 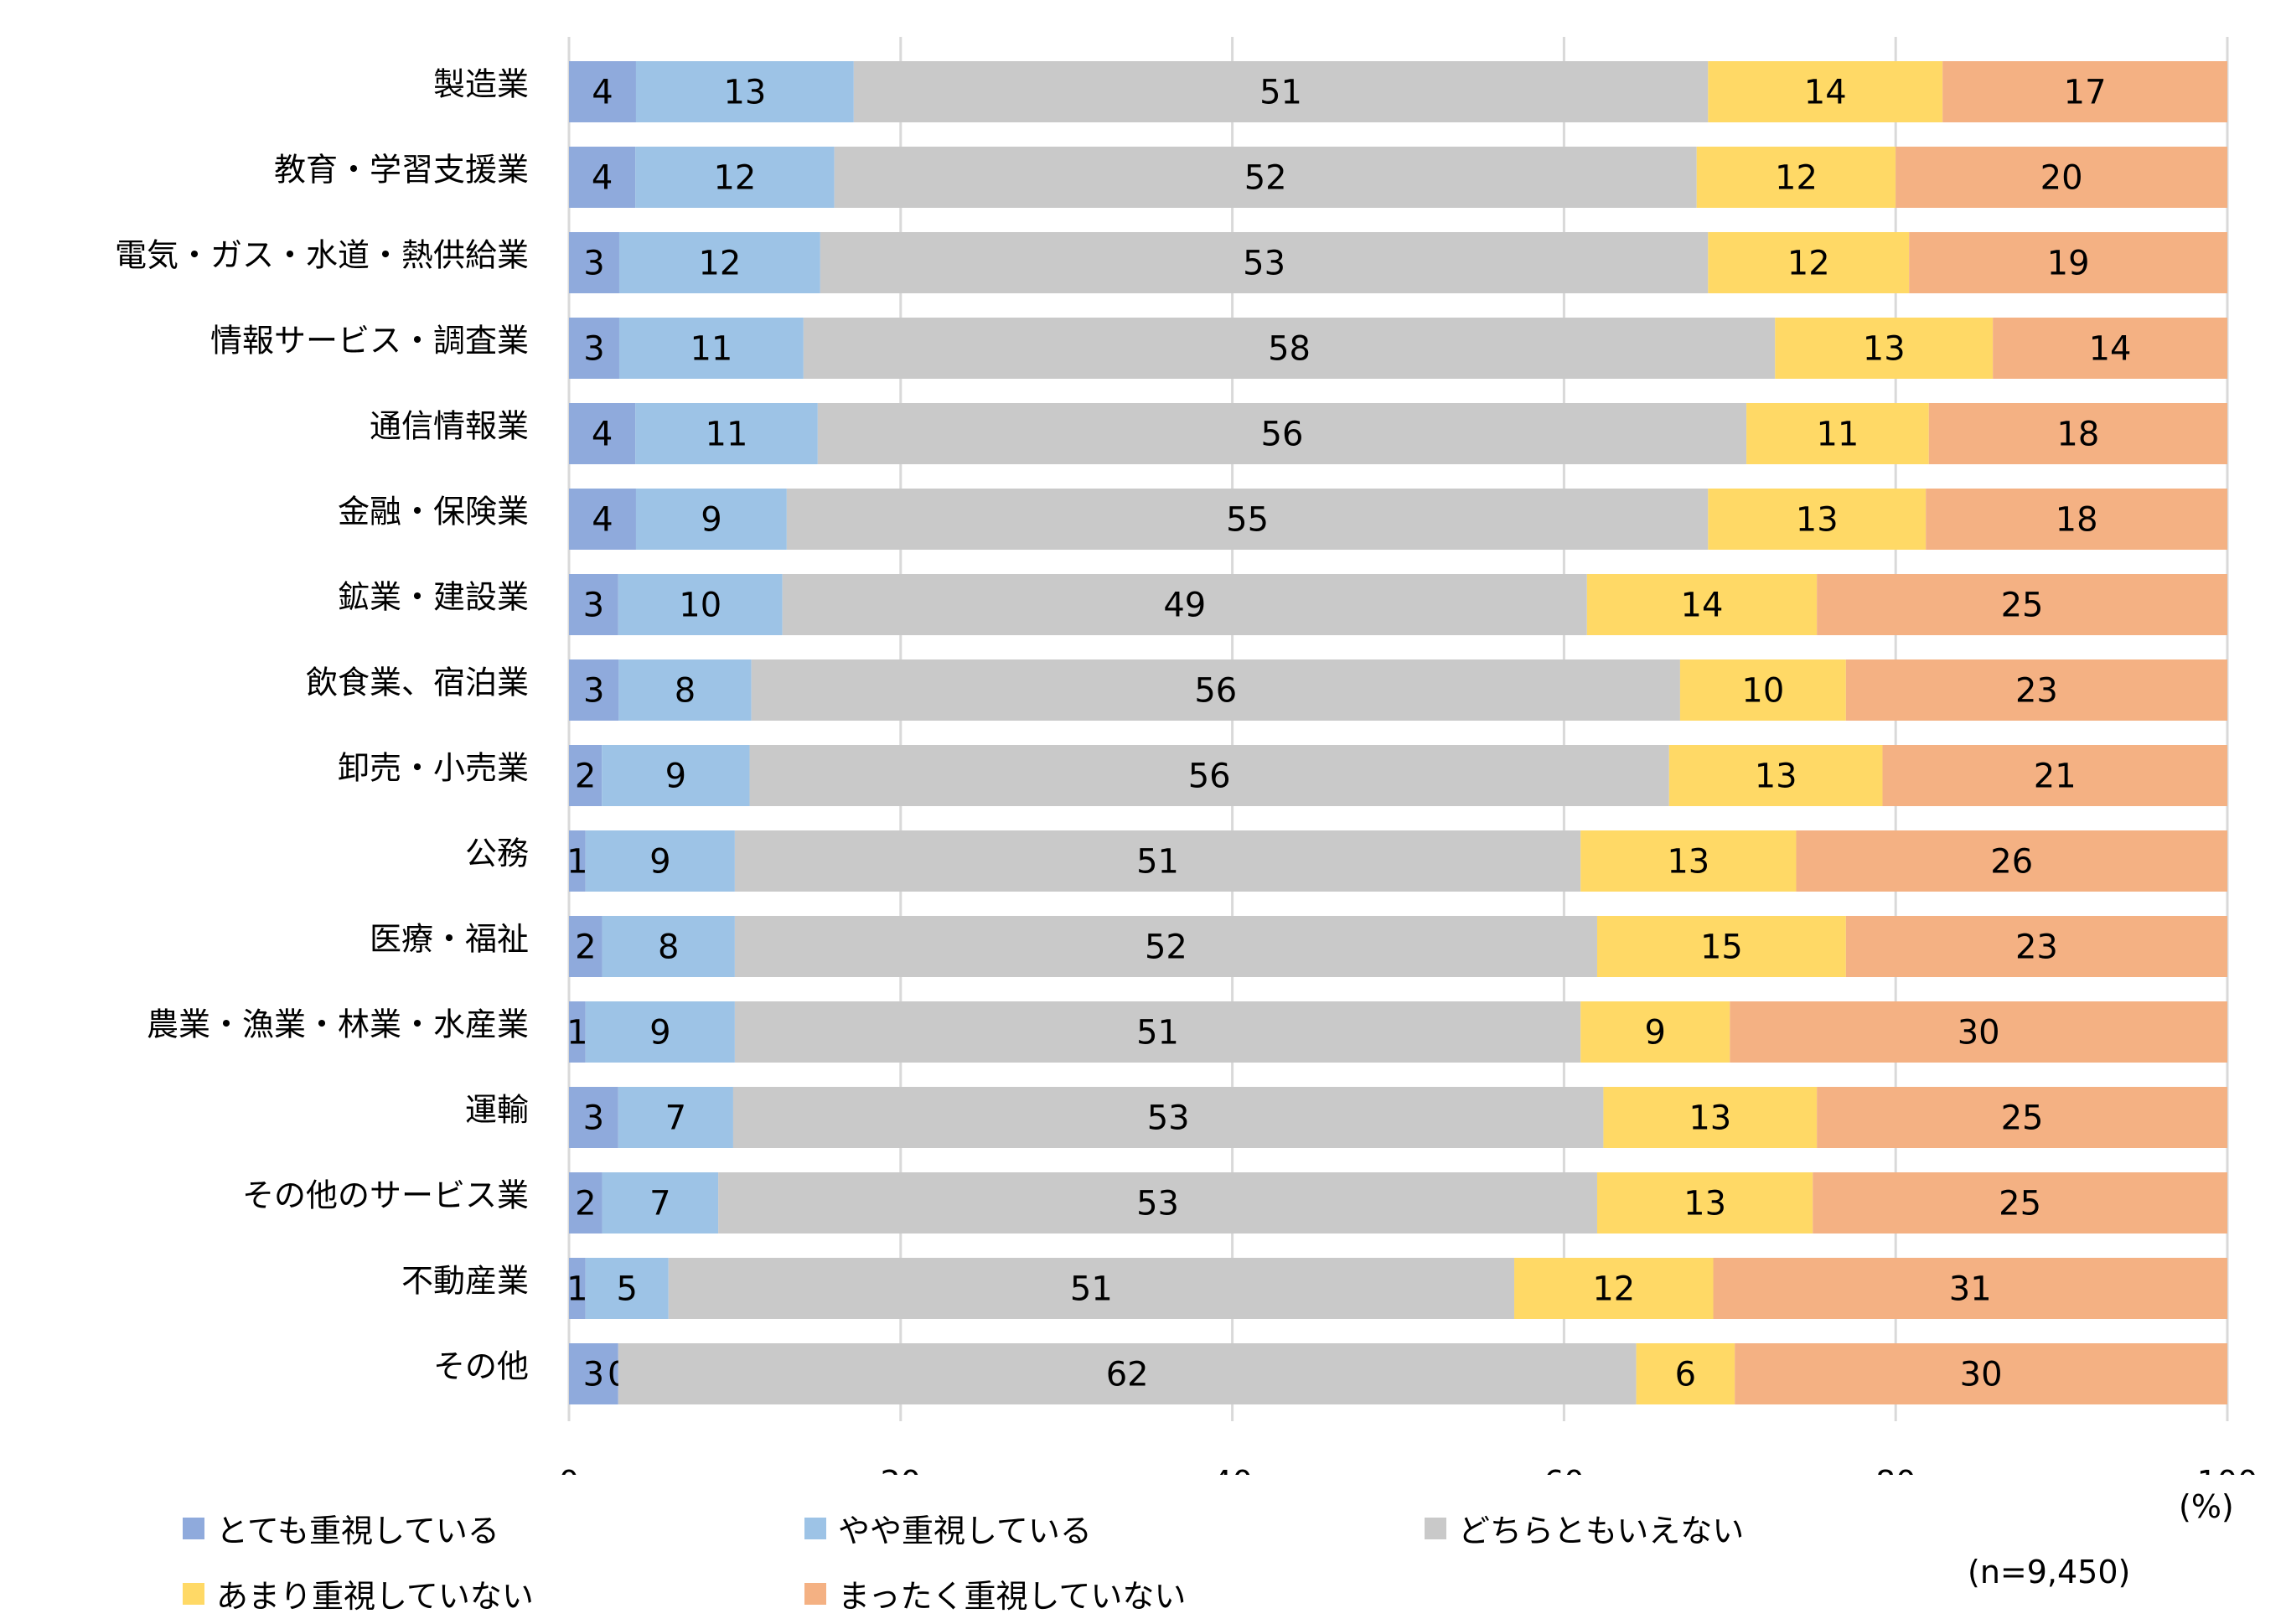 What do you see at coordinates (434, 768) in the screenshot?
I see `category-label: 卸売・小売業` at bounding box center [434, 768].